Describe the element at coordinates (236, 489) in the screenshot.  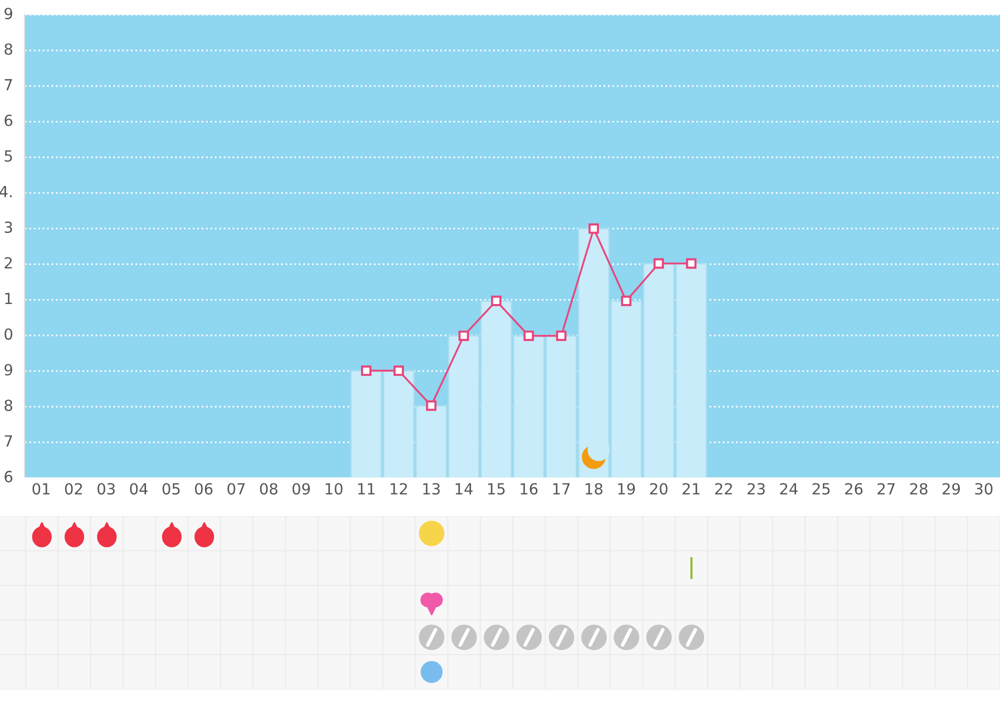
I see `x-tick-label: 07` at that location.